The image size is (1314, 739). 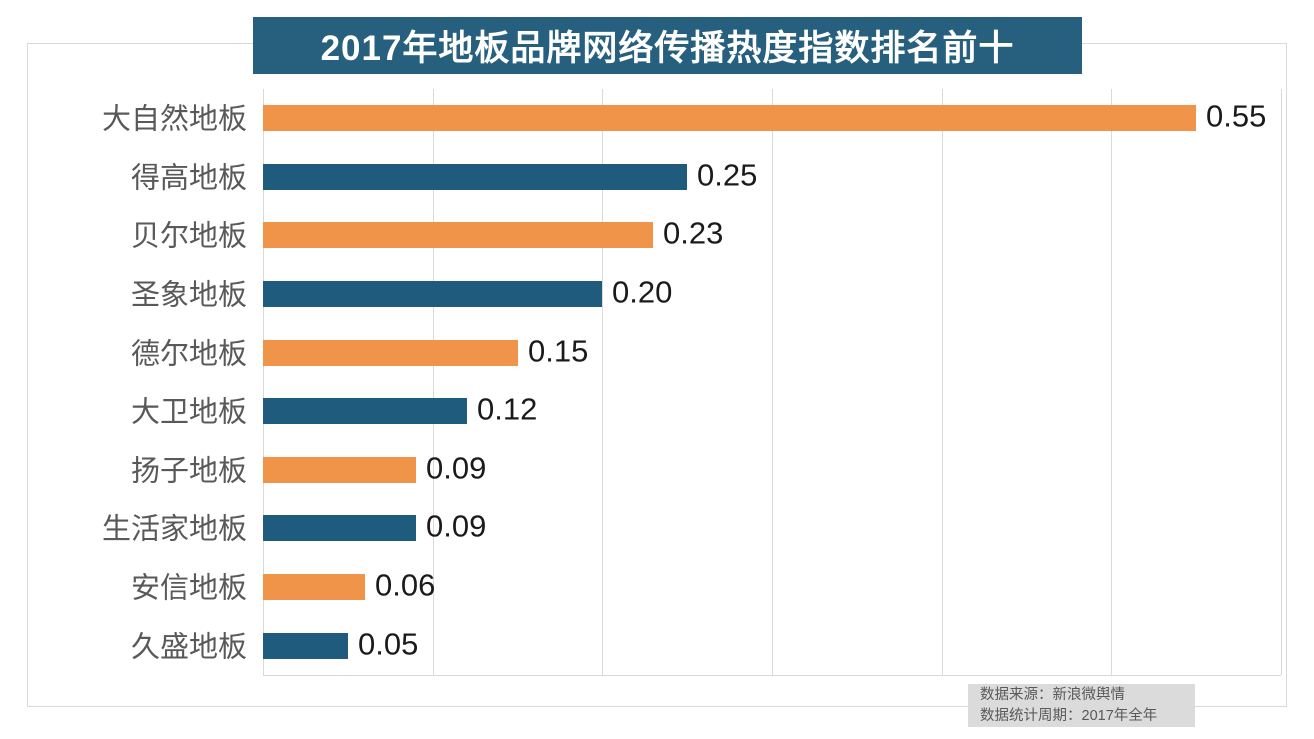 What do you see at coordinates (188, 236) in the screenshot?
I see `category-label: 贝尔地板` at bounding box center [188, 236].